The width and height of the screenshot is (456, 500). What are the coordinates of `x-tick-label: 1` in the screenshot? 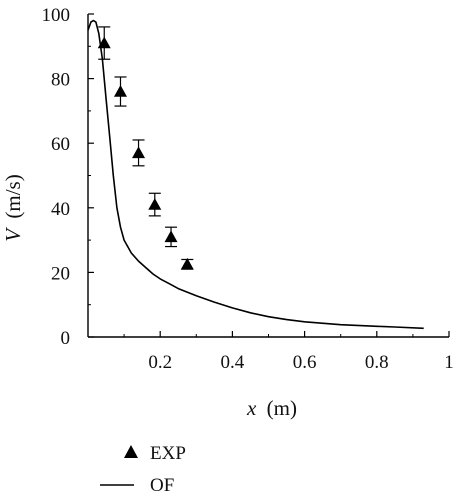 It's located at (449, 362).